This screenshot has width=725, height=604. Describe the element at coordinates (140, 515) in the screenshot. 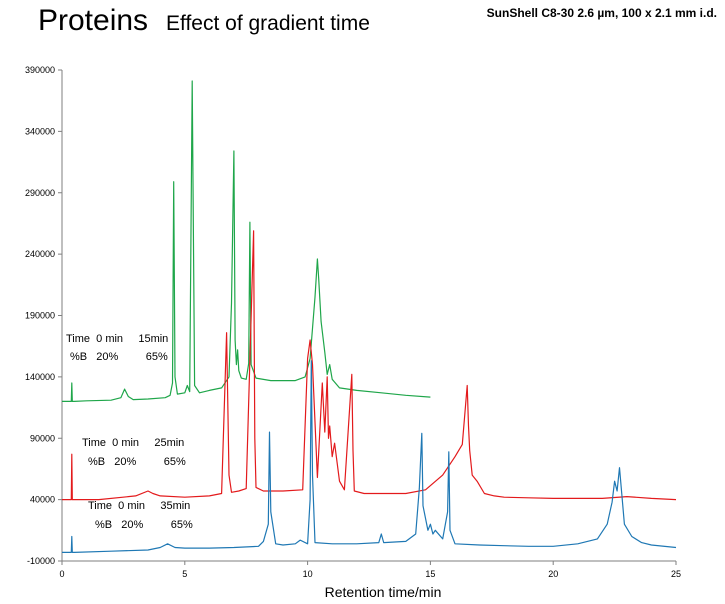

I see `gradient-annotation-35min: Time 0 min 35min %B 20% 65%` at that location.